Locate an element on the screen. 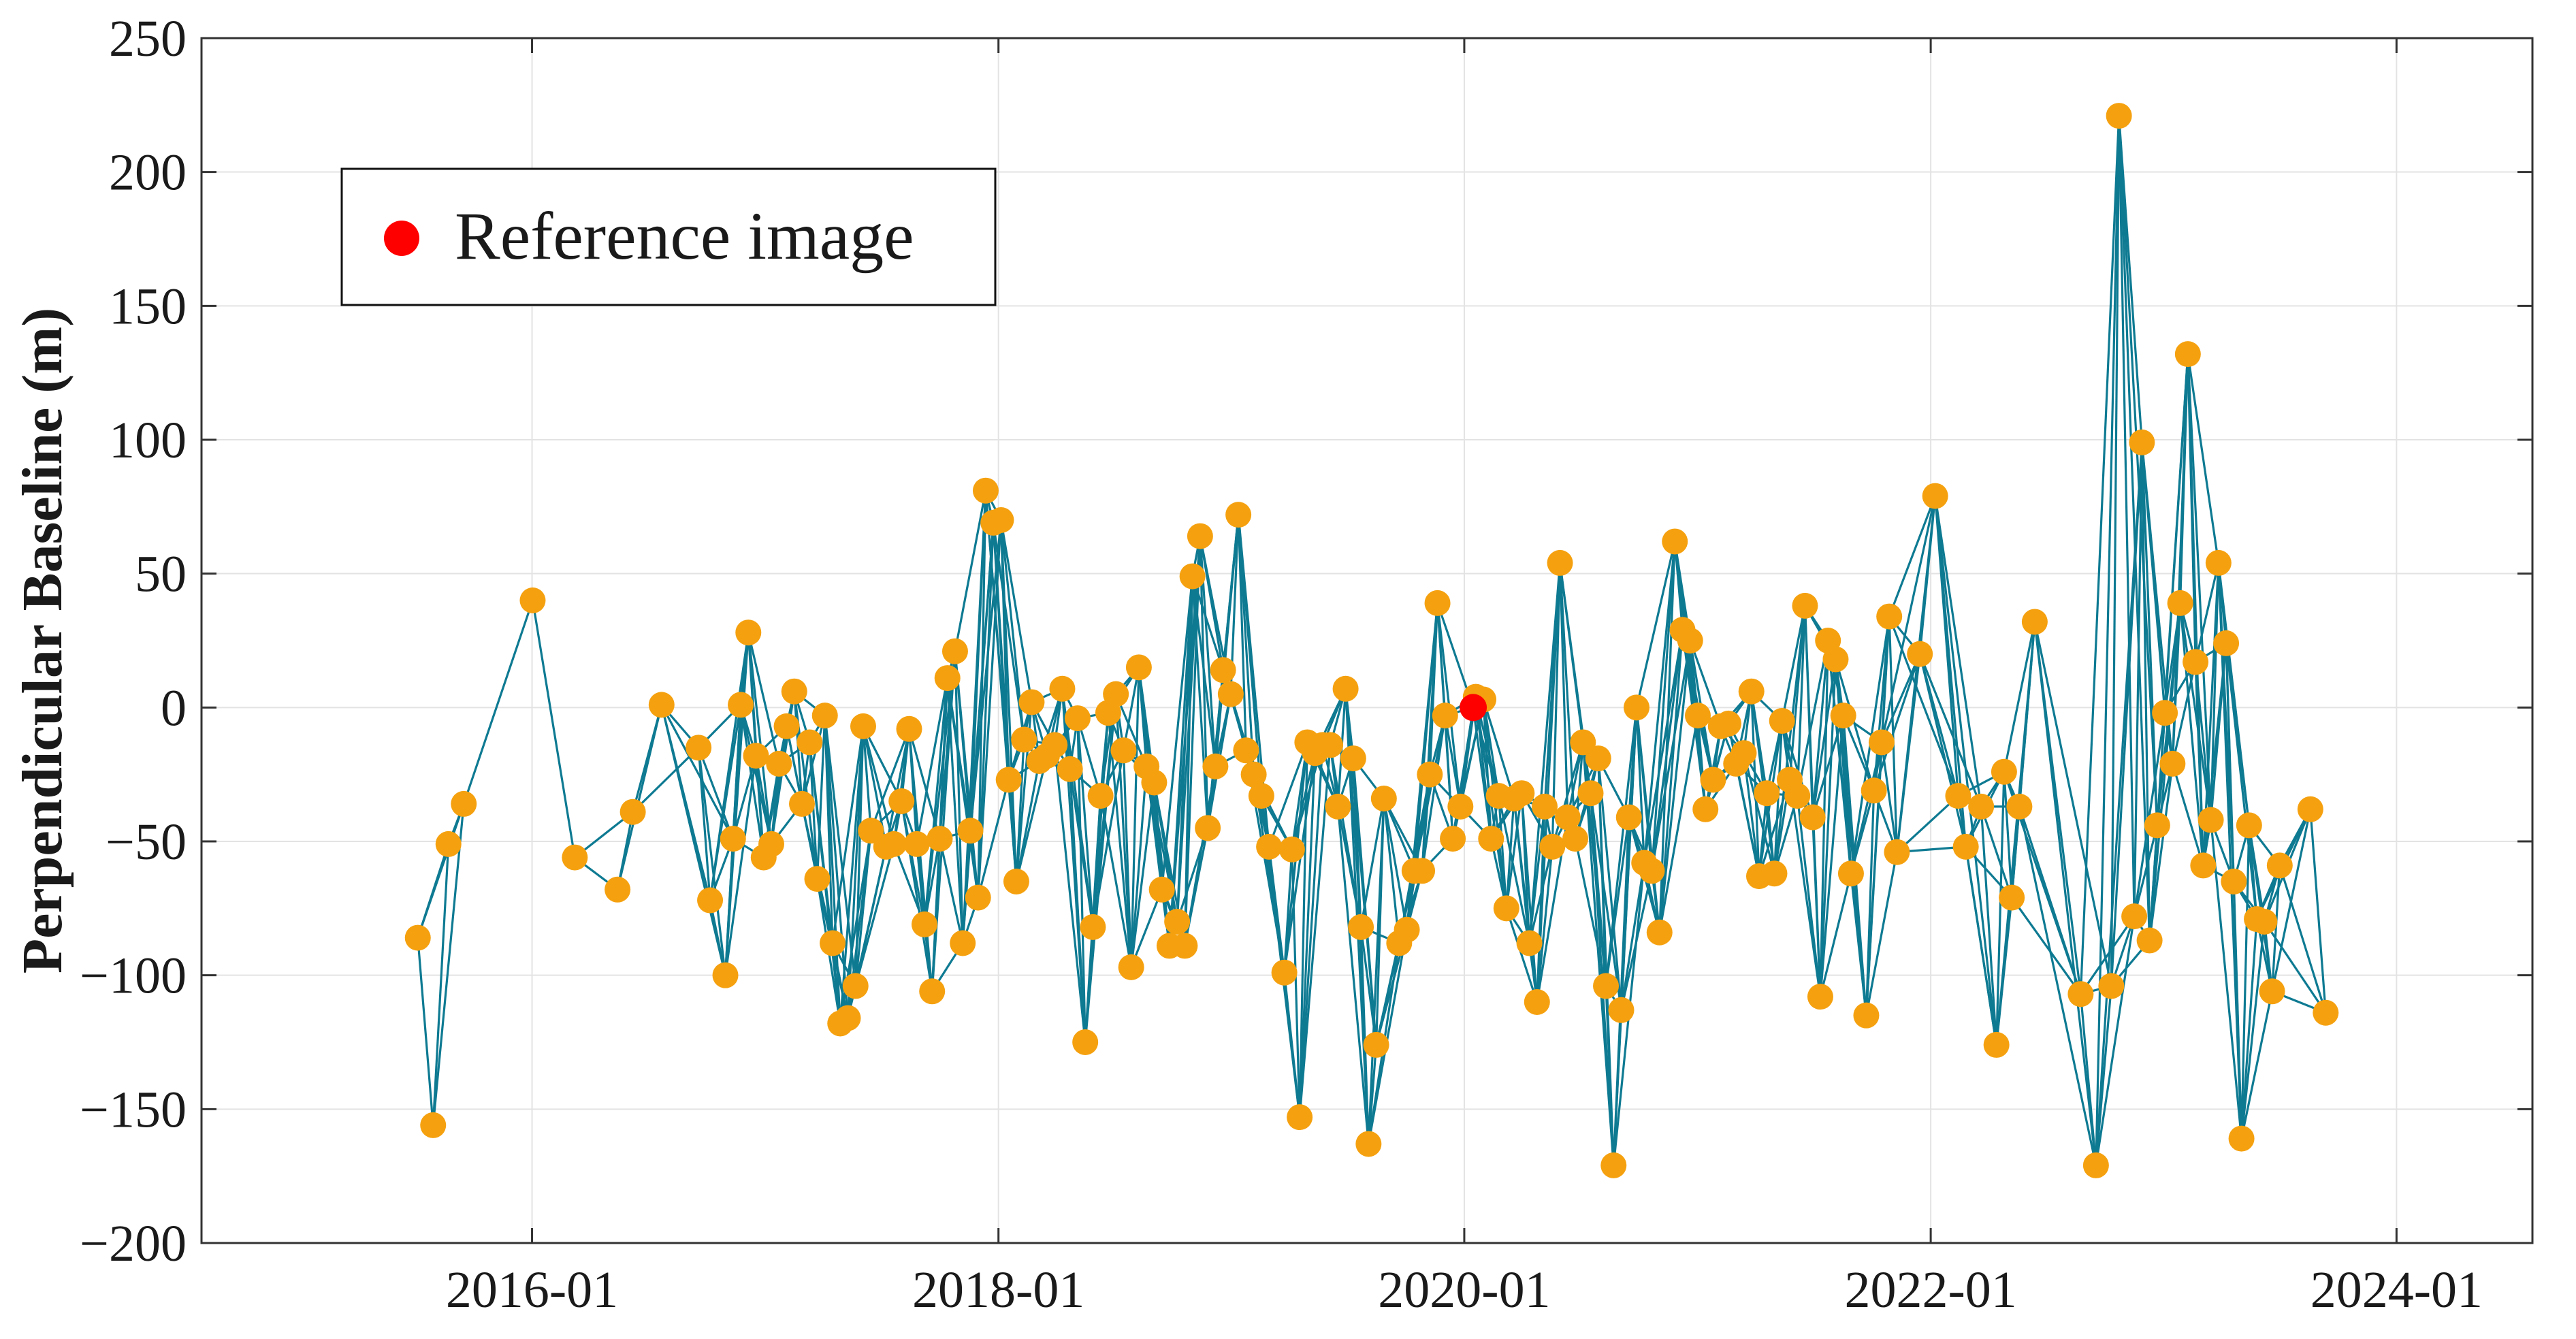  legend: Reference image is located at coordinates (669, 237).